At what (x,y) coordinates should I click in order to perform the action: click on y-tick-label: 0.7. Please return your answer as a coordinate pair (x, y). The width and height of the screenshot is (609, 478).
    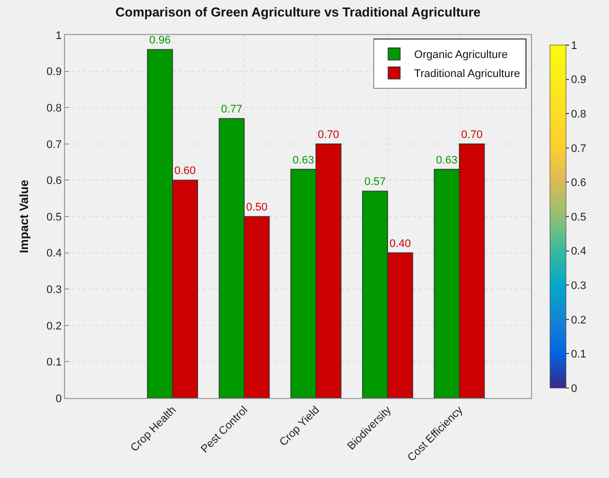
    Looking at the image, I should click on (54, 144).